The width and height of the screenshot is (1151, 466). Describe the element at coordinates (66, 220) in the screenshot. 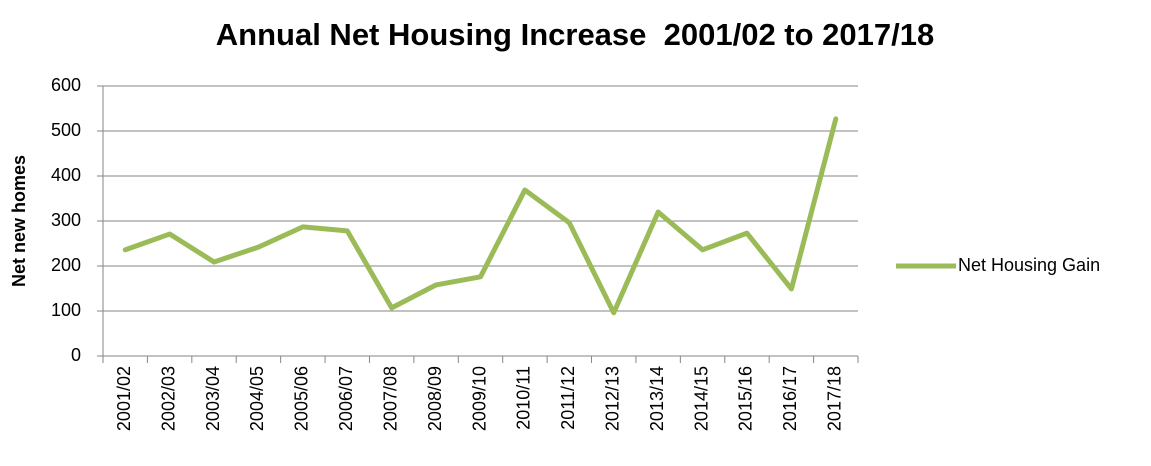

I see `y-tick-label: 300` at that location.